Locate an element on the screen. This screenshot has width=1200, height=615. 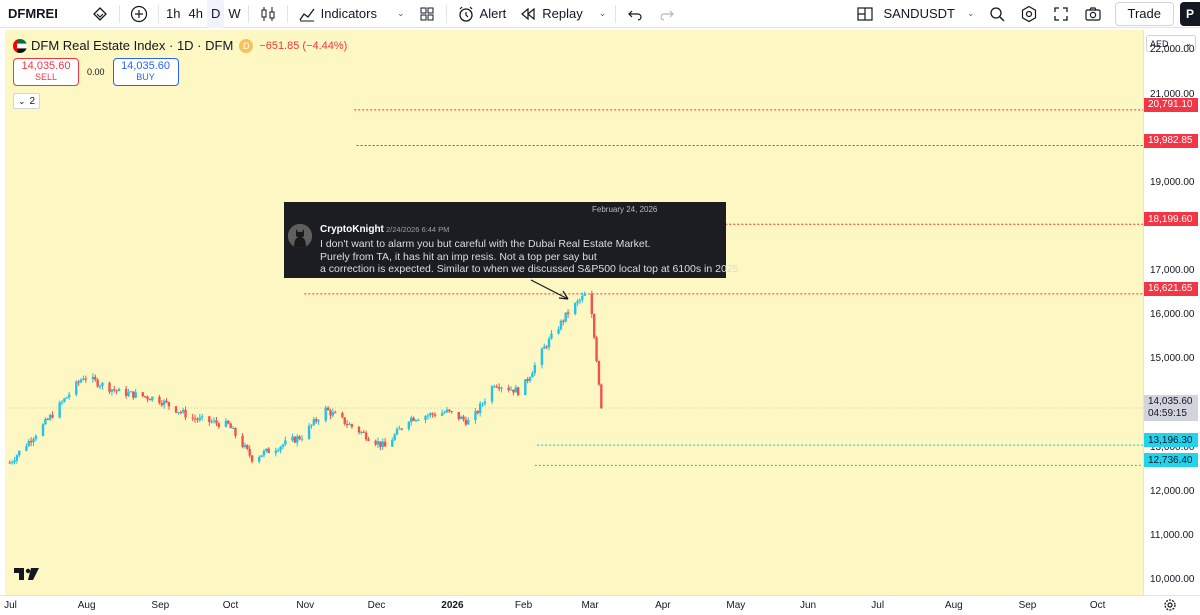
chevron-down-icon: ⌄ is located at coordinates (970, 13).